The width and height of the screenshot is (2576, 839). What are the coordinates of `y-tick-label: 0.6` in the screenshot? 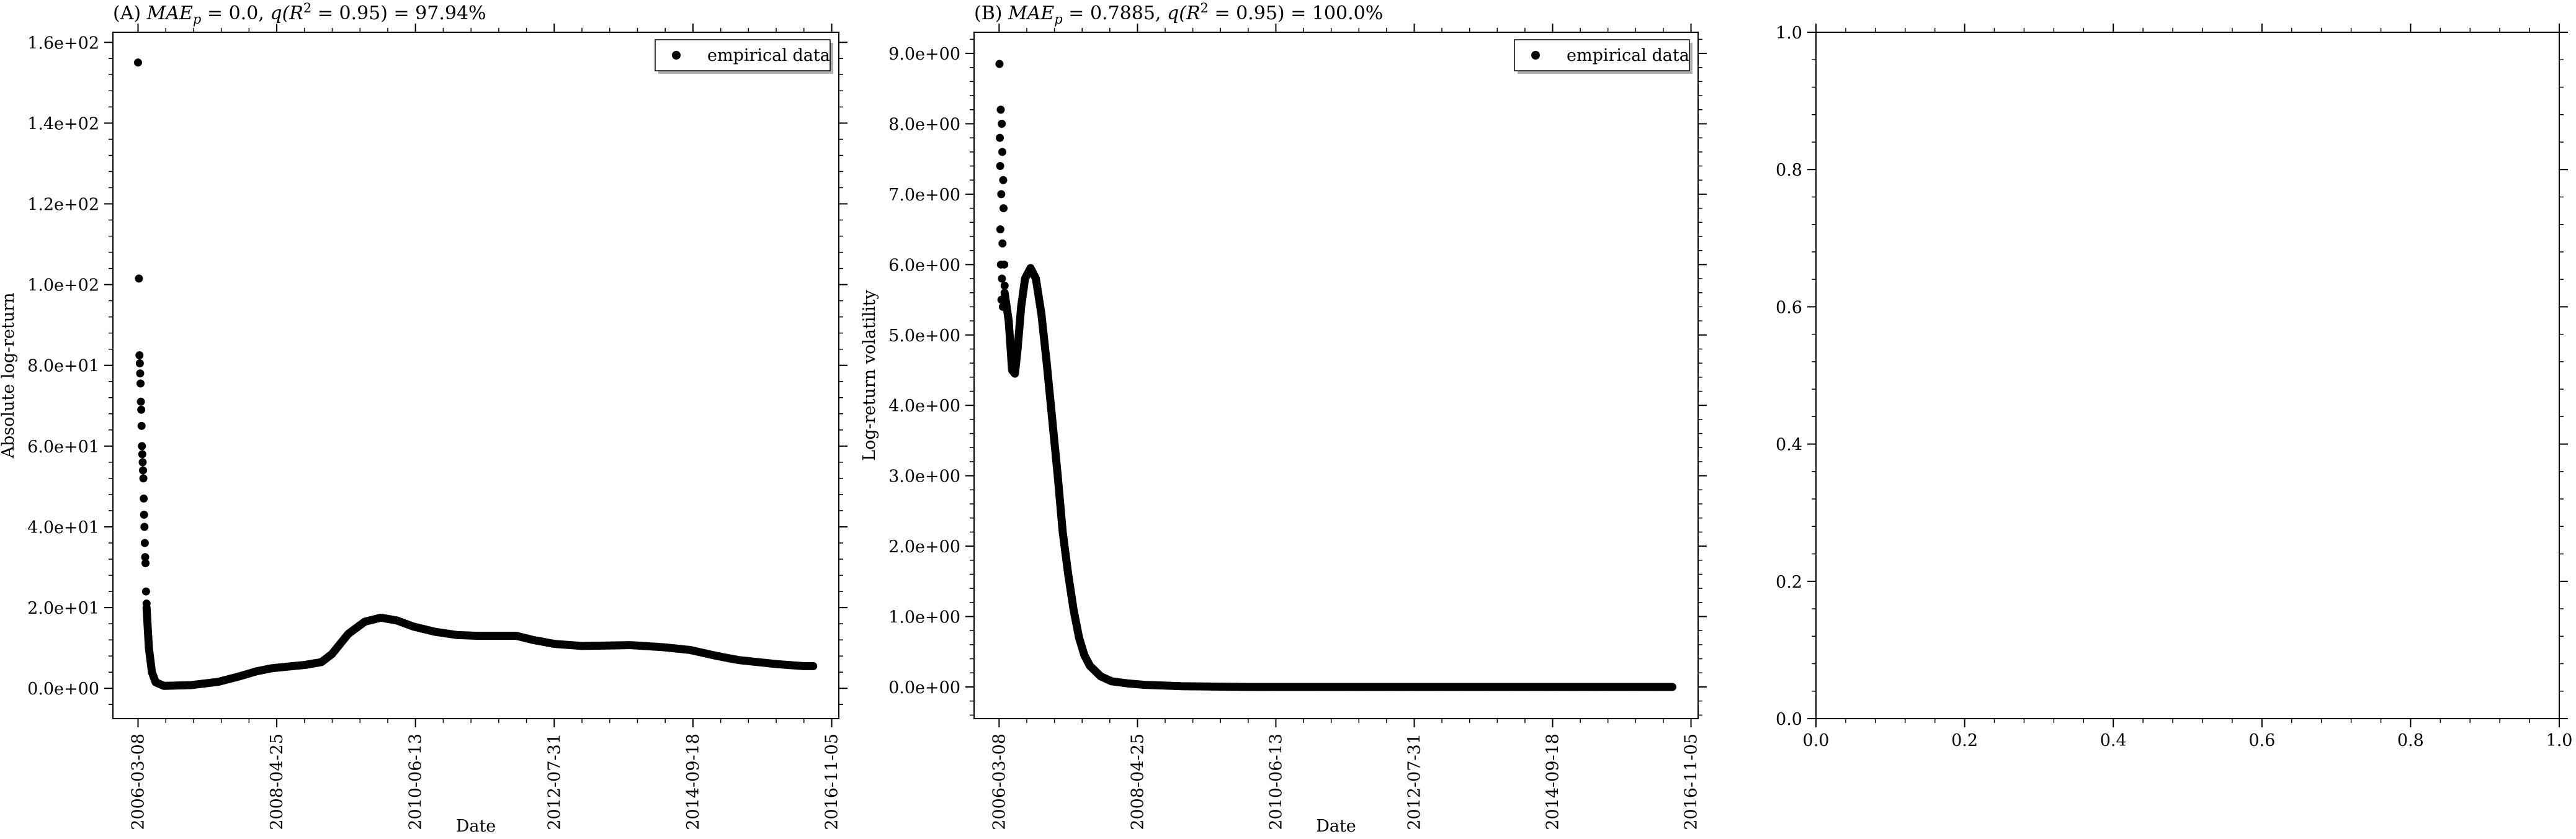 It's located at (1789, 308).